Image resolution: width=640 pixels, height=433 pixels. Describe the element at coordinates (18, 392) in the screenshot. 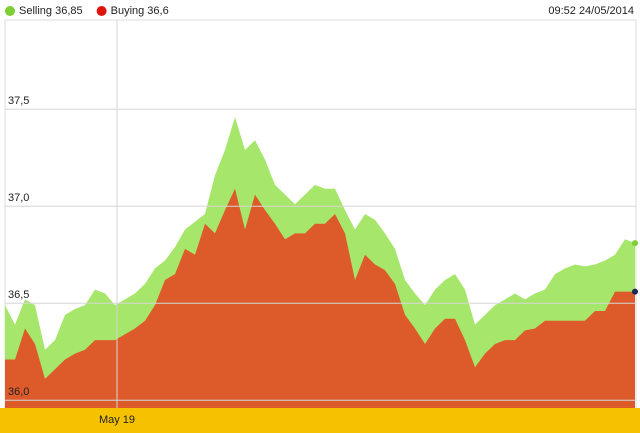

I see `y-tick-label: 36,0` at that location.